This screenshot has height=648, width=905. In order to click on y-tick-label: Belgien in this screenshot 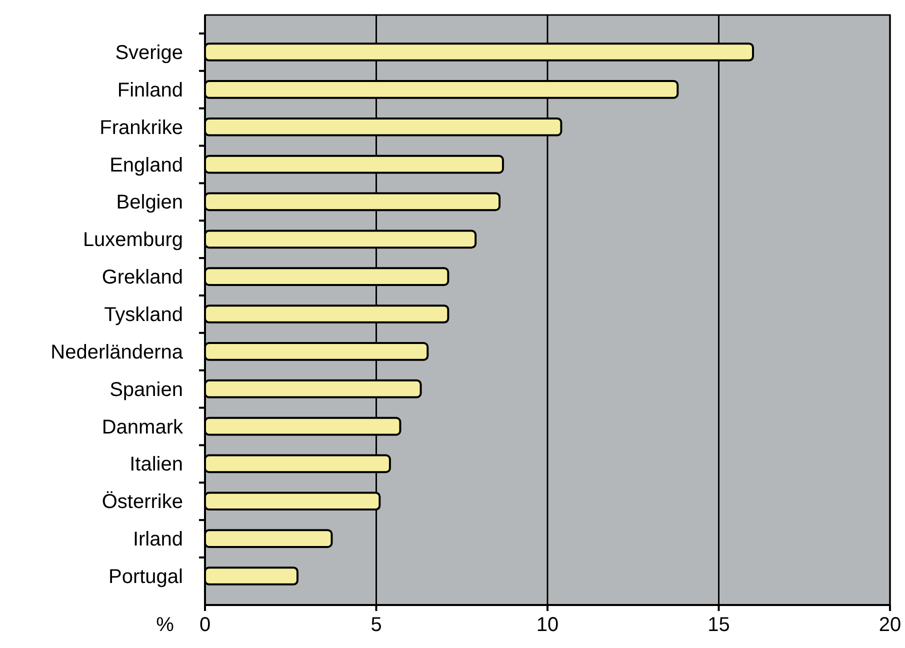, I will do `click(149, 203)`.